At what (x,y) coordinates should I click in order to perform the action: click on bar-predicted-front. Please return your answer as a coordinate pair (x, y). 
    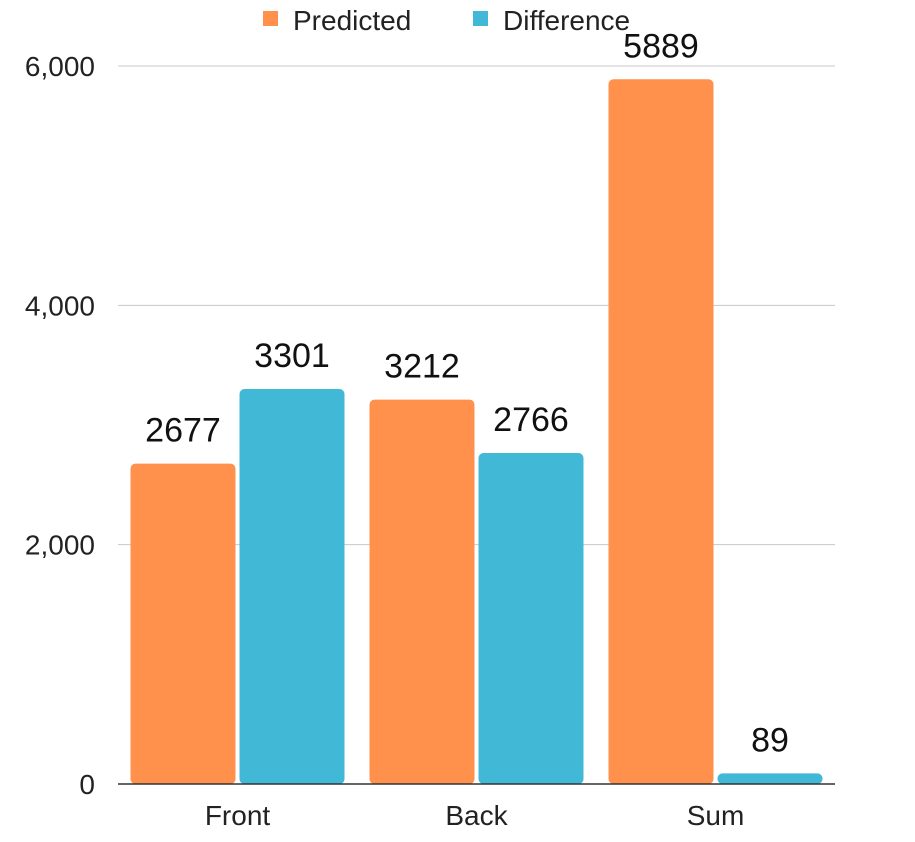
    Looking at the image, I should click on (183, 623).